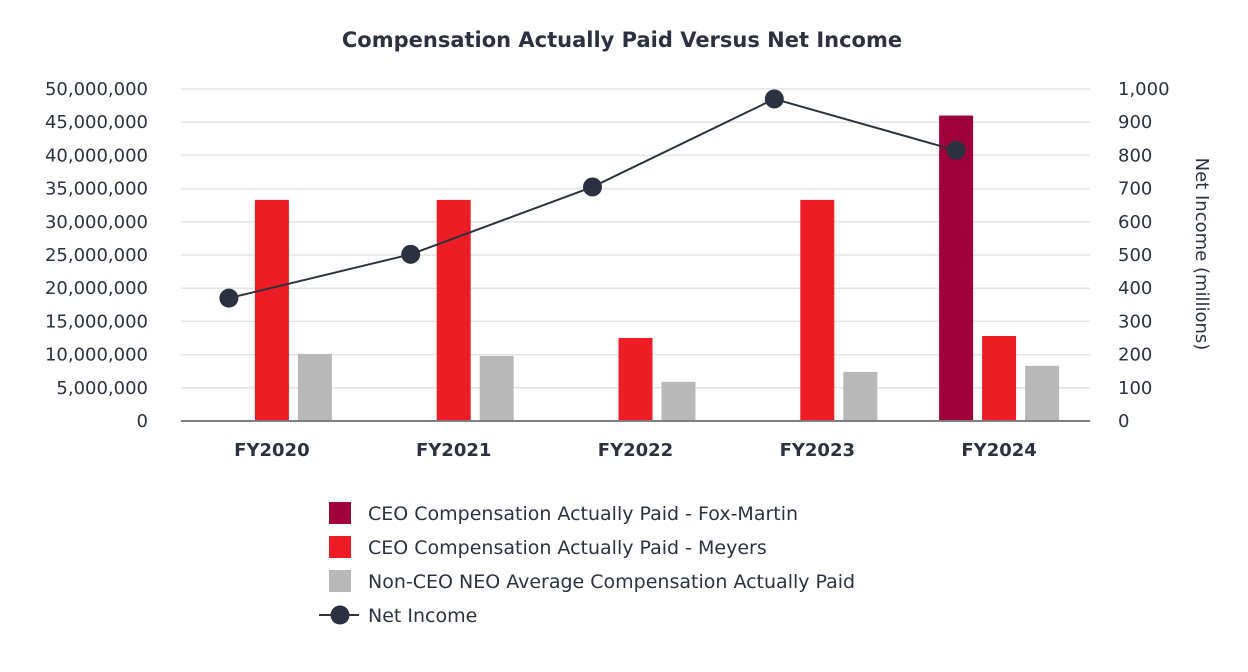 Image resolution: width=1248 pixels, height=672 pixels. What do you see at coordinates (96, 355) in the screenshot?
I see `left-tick-label: 10,000,000` at bounding box center [96, 355].